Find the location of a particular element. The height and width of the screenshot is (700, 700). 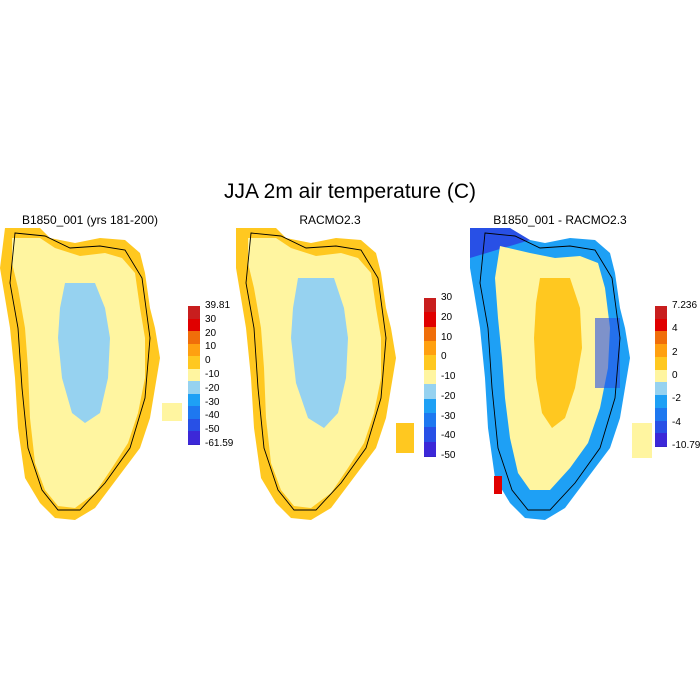

panel-2-map is located at coordinates (328, 380).